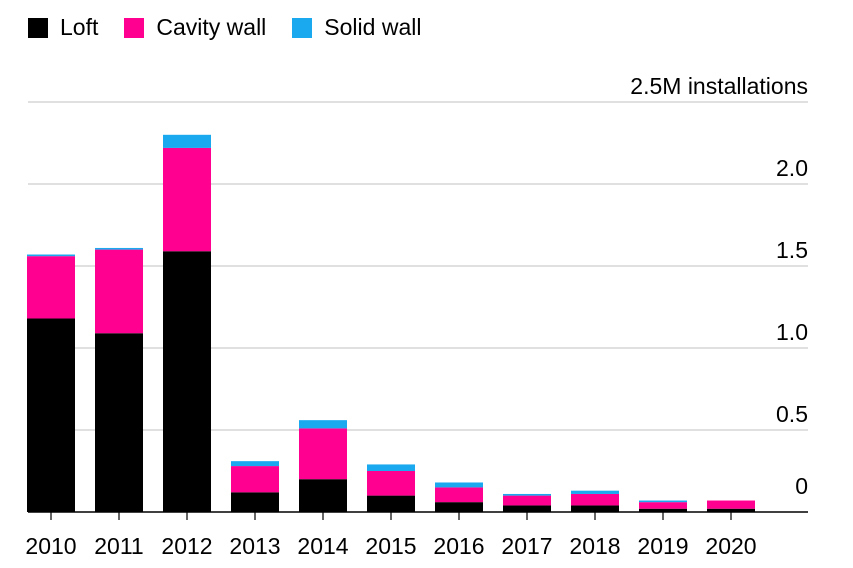 The height and width of the screenshot is (568, 853). Describe the element at coordinates (302, 27) in the screenshot. I see `legend-swatch-solid-wall` at that location.